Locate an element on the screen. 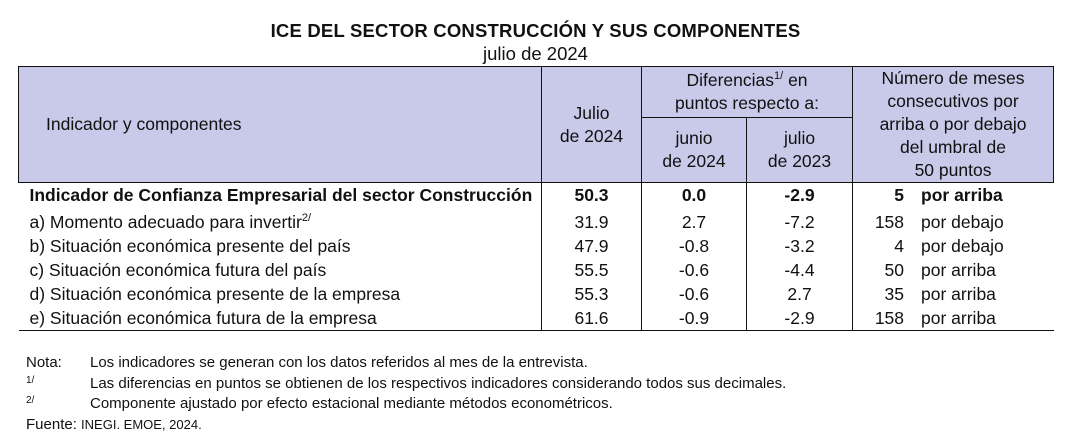 This screenshot has width=1071, height=443. indicator-name: b) Situación económica presente del país is located at coordinates (190, 246).